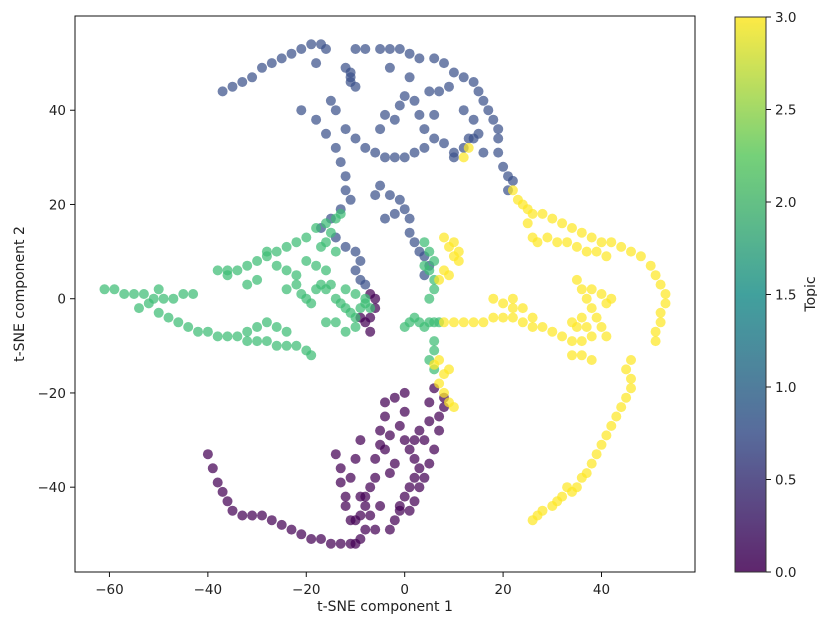 This screenshot has height=617, width=817. Describe the element at coordinates (109, 590) in the screenshot. I see `x-tick-label: −60` at that location.